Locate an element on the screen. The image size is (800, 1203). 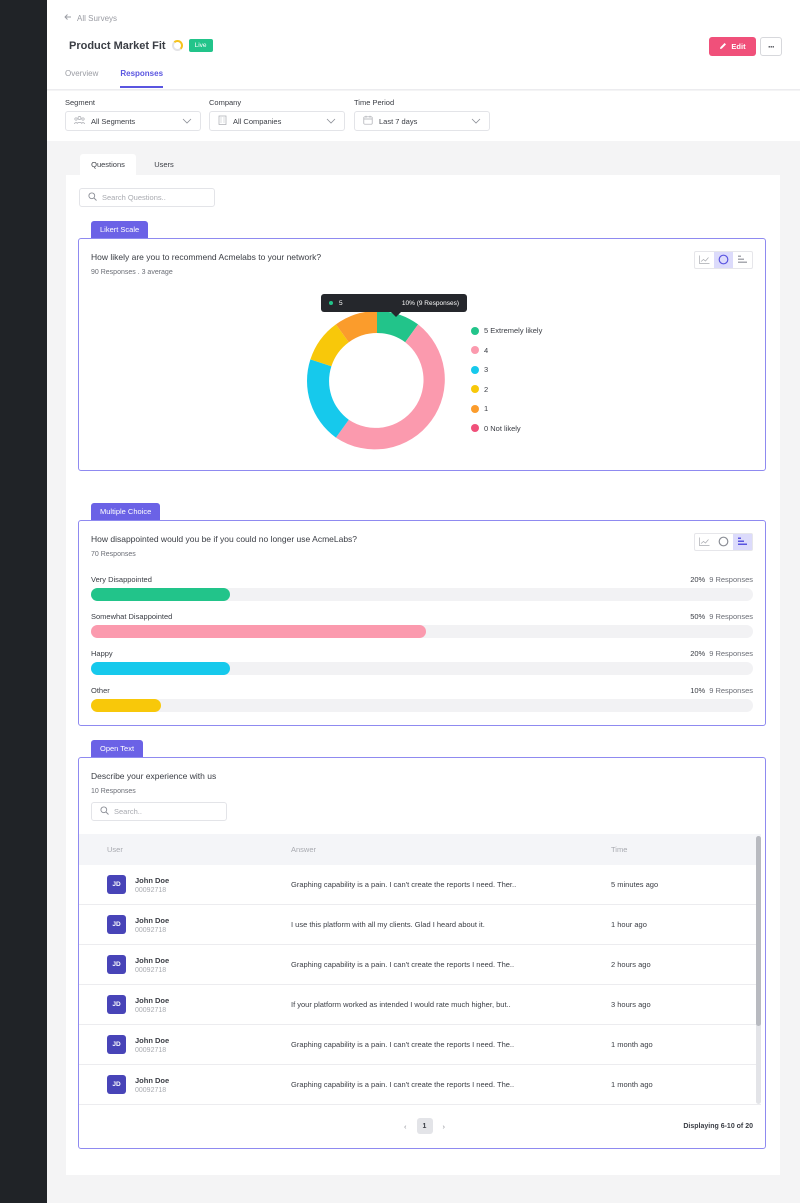
calendar-icon is located at coordinates (368, 121).